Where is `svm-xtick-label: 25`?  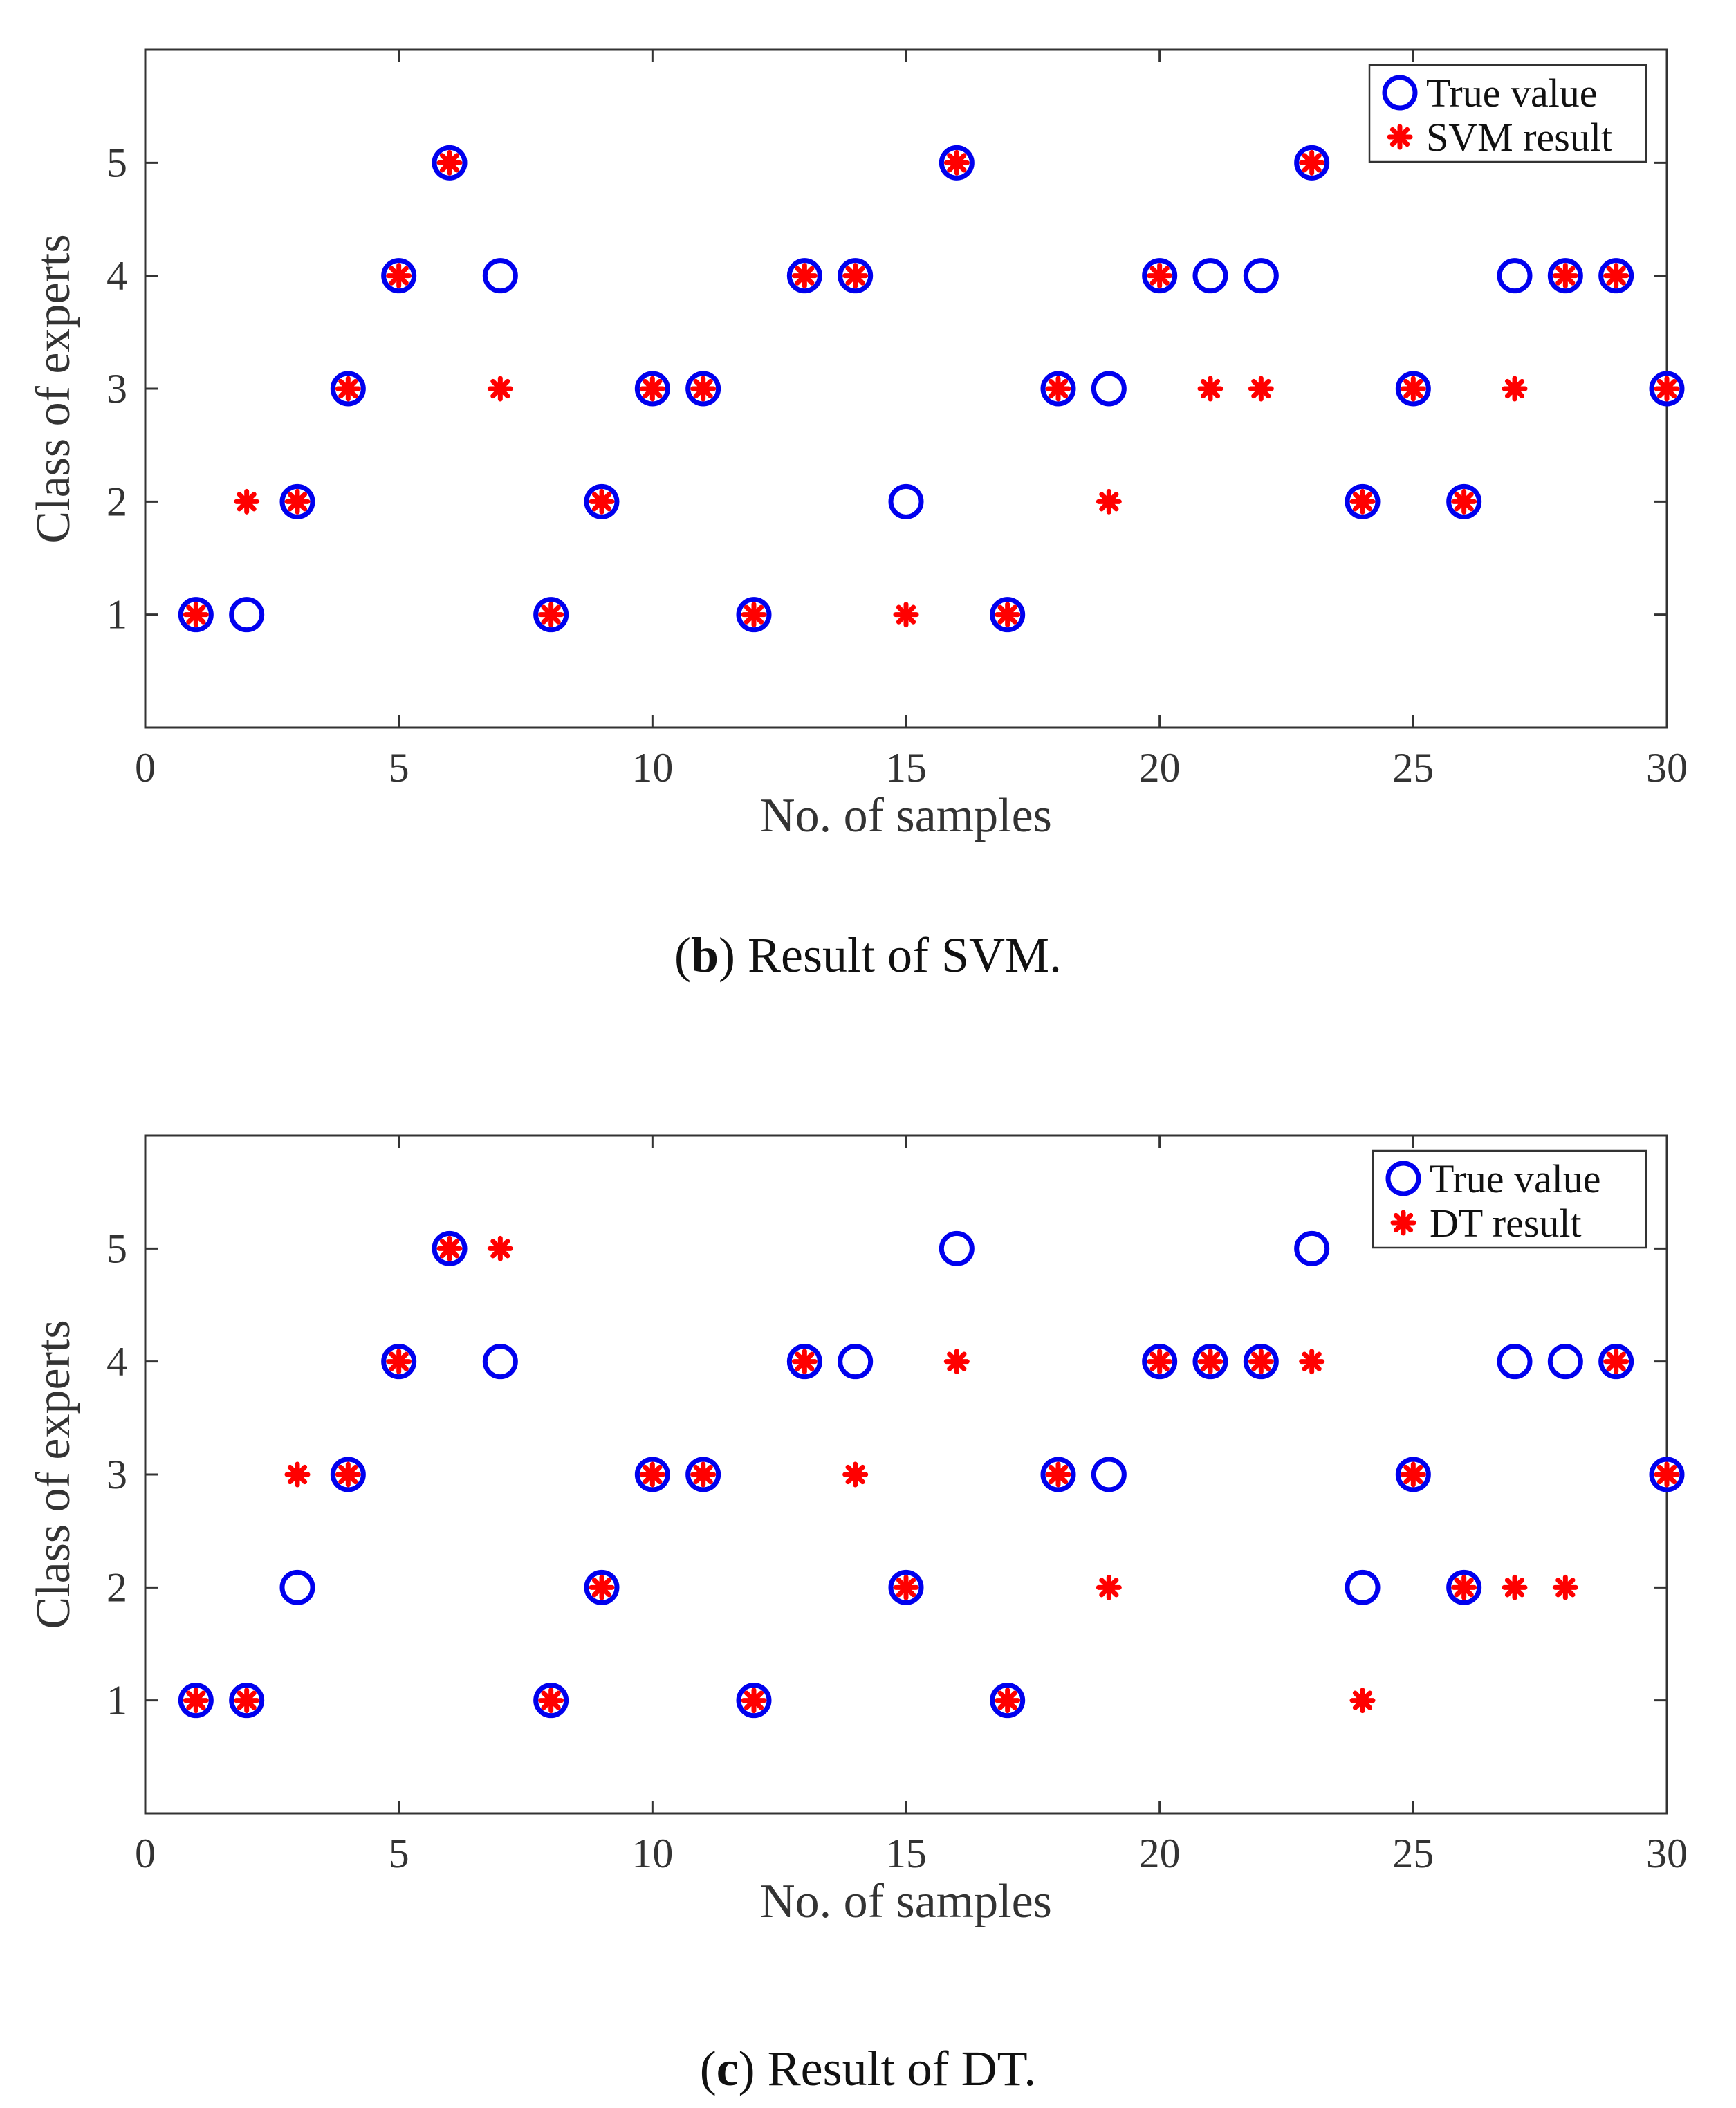
svm-xtick-label: 25 is located at coordinates (1413, 767).